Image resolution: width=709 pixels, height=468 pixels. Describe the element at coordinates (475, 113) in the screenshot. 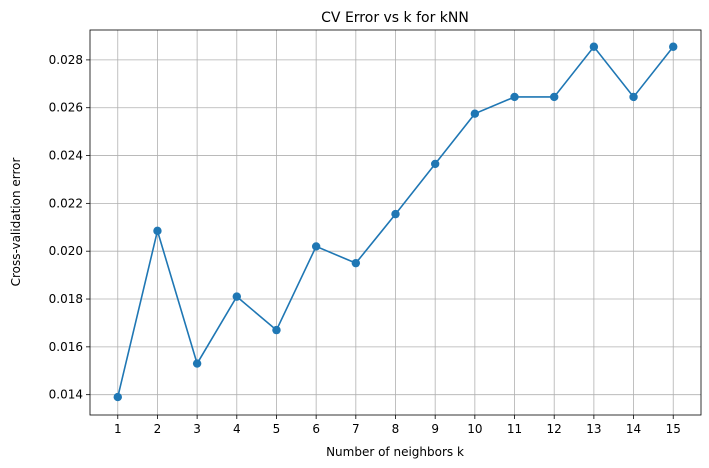

I see `data-point-k10` at that location.